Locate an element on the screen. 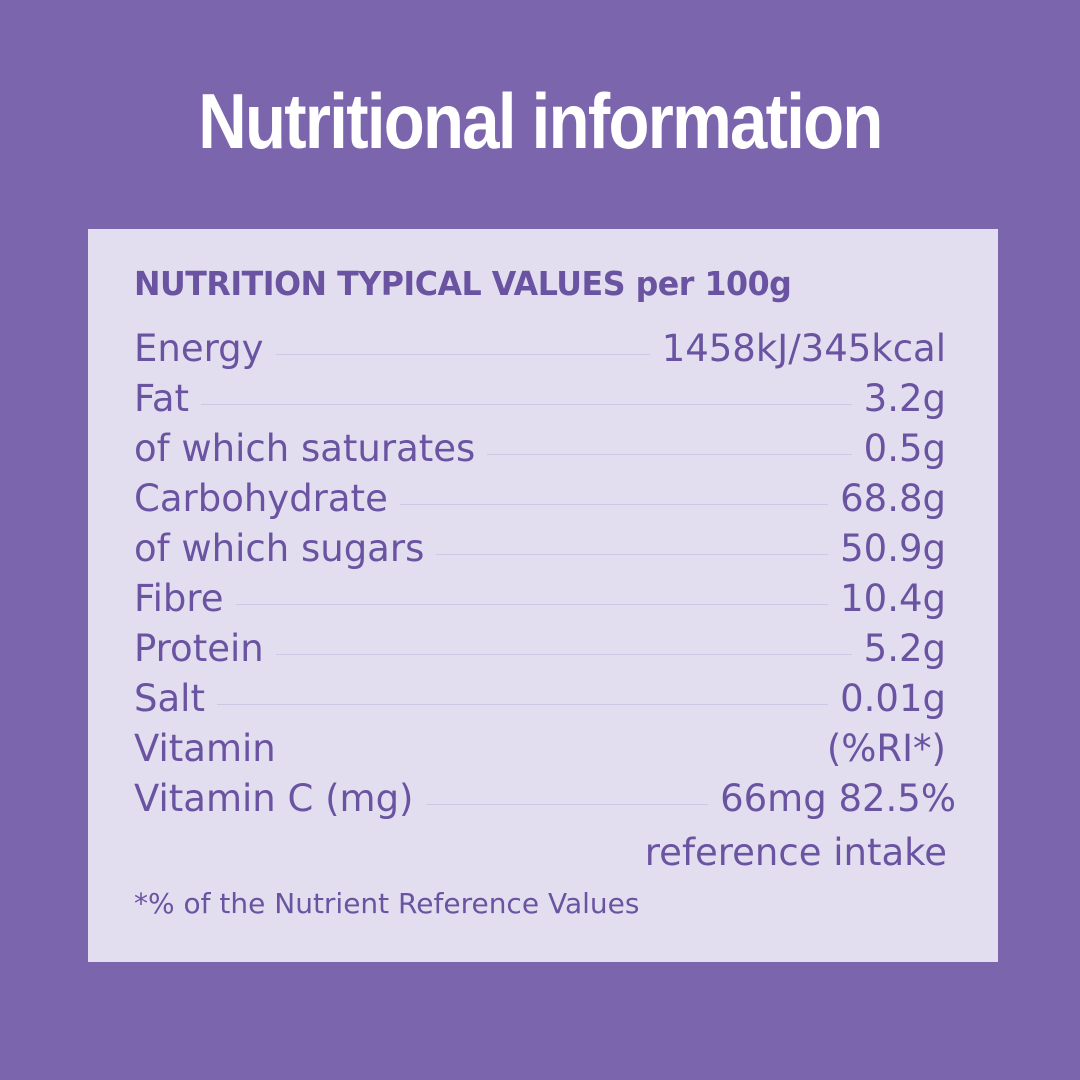 The width and height of the screenshot is (1080, 1080). nutrient-value: 5.2g is located at coordinates (904, 648).